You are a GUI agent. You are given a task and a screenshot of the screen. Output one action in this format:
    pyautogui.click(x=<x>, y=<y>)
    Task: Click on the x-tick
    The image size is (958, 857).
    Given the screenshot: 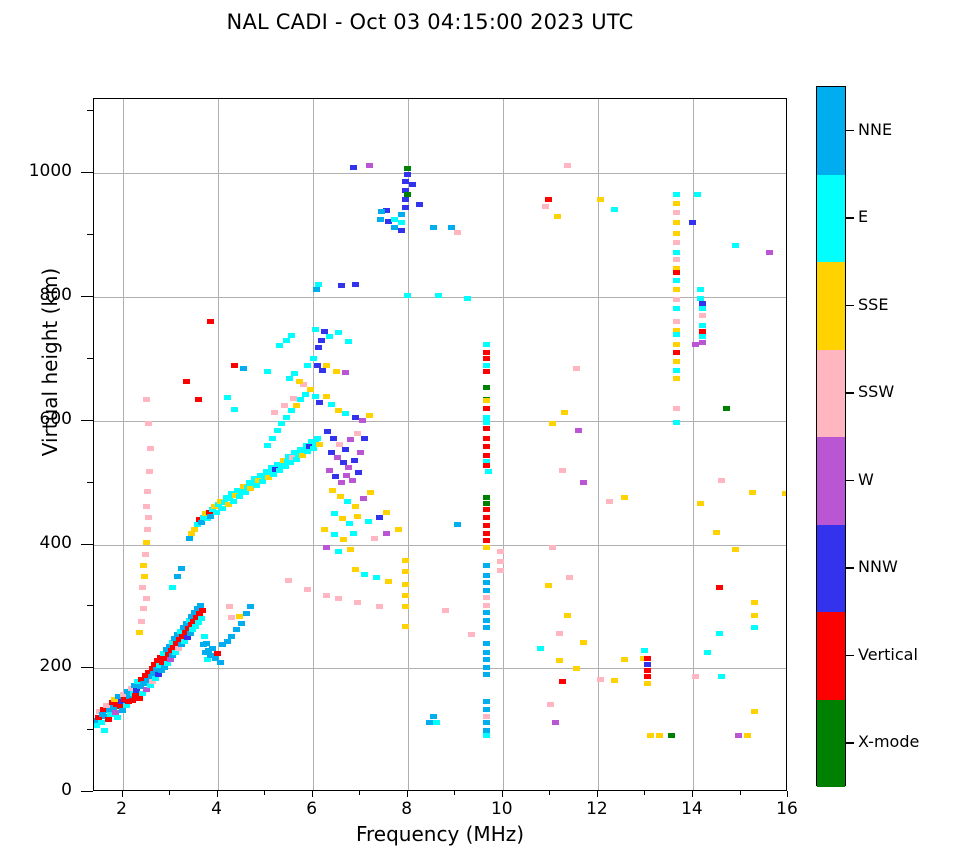 What is the action you would take?
    pyautogui.click(x=597, y=794)
    